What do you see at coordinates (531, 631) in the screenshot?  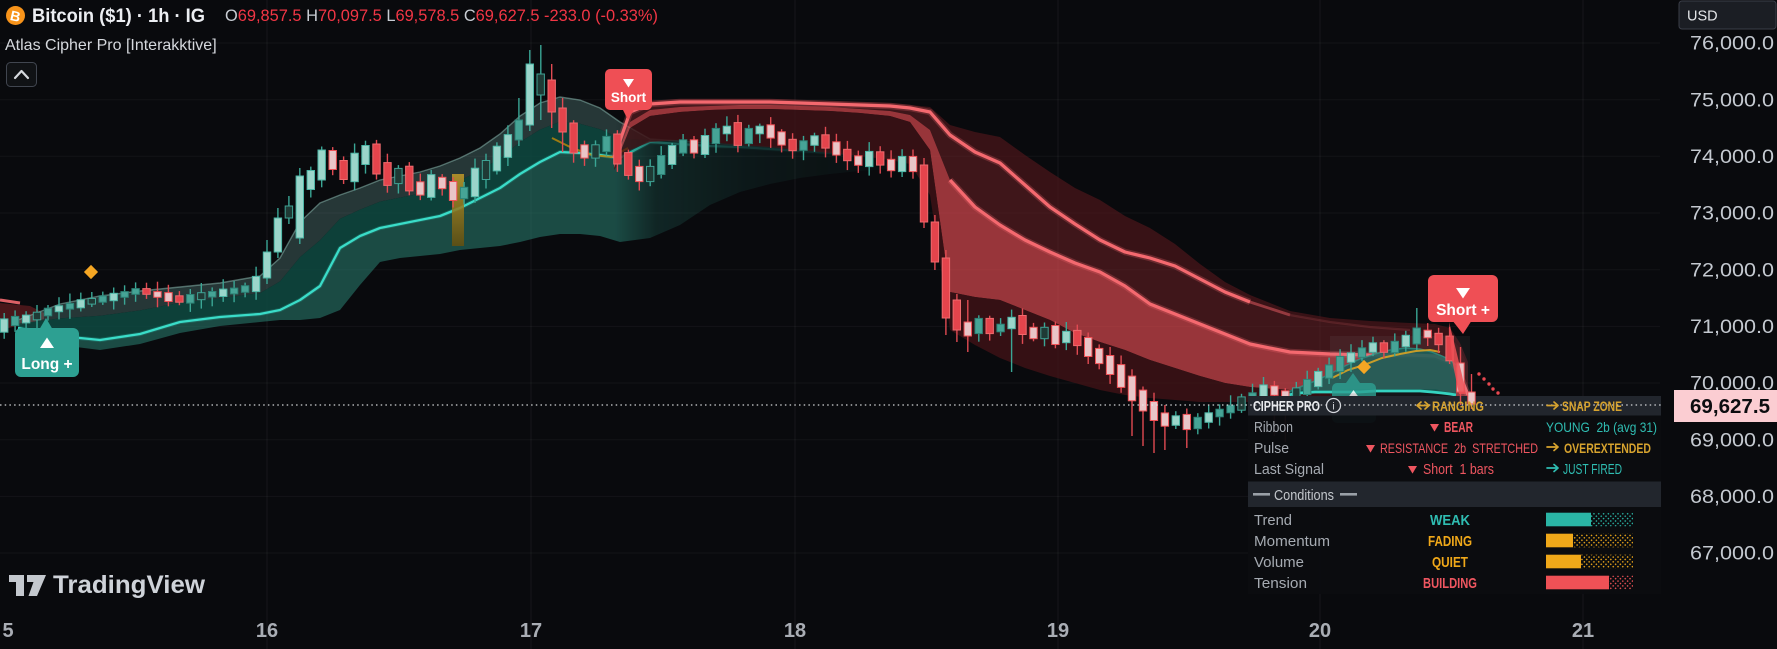 I see `svg-text: 17` at bounding box center [531, 631].